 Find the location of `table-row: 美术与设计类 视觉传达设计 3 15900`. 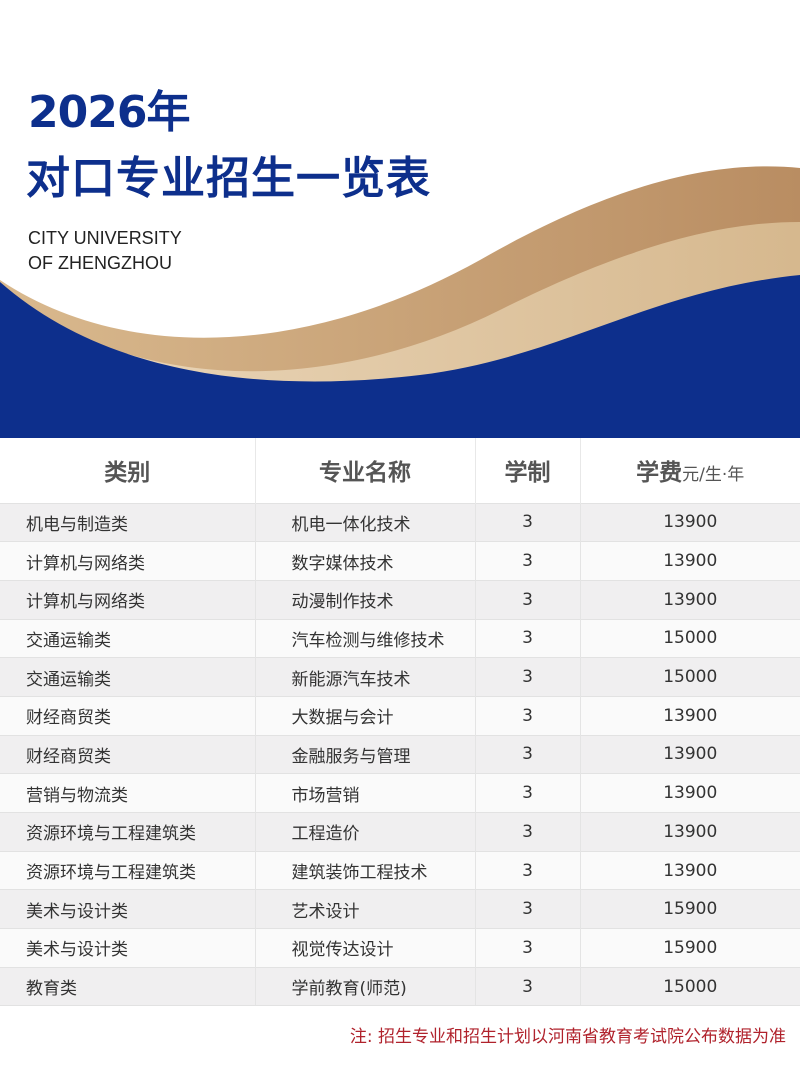

table-row: 美术与设计类 视觉传达设计 3 15900 is located at coordinates (400, 948).